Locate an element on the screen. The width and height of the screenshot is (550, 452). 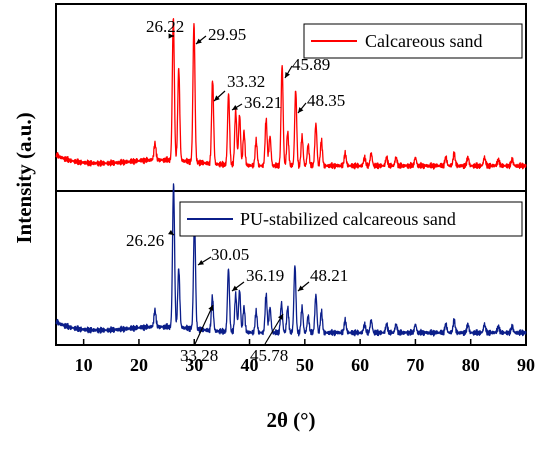
legend-top: Calcareous sand is located at coordinates (413, 41).